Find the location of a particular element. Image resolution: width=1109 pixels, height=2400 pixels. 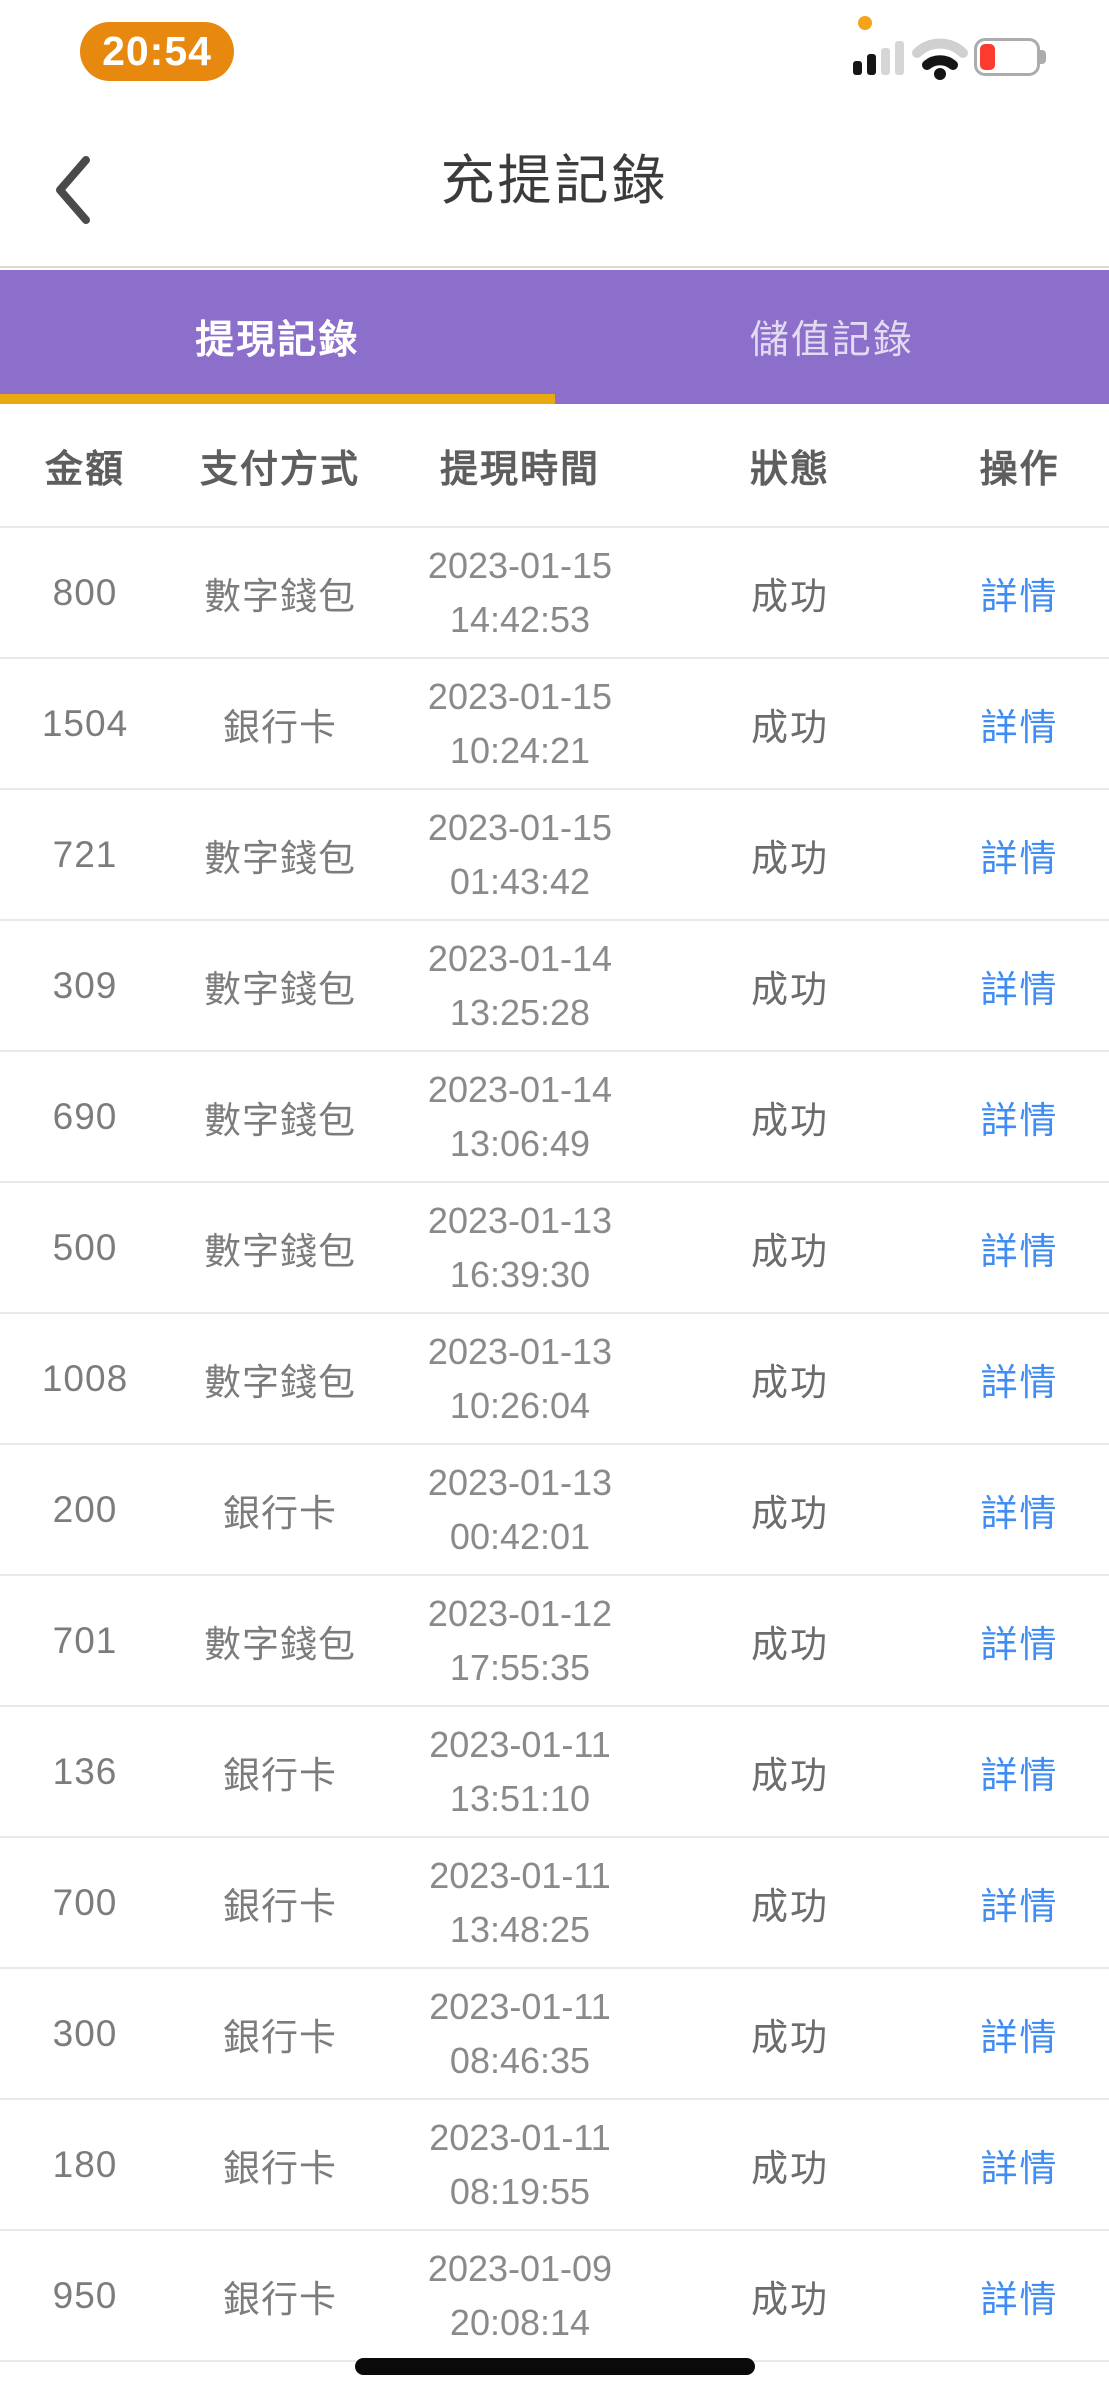

cell-amount: 500 is located at coordinates (85, 1247).